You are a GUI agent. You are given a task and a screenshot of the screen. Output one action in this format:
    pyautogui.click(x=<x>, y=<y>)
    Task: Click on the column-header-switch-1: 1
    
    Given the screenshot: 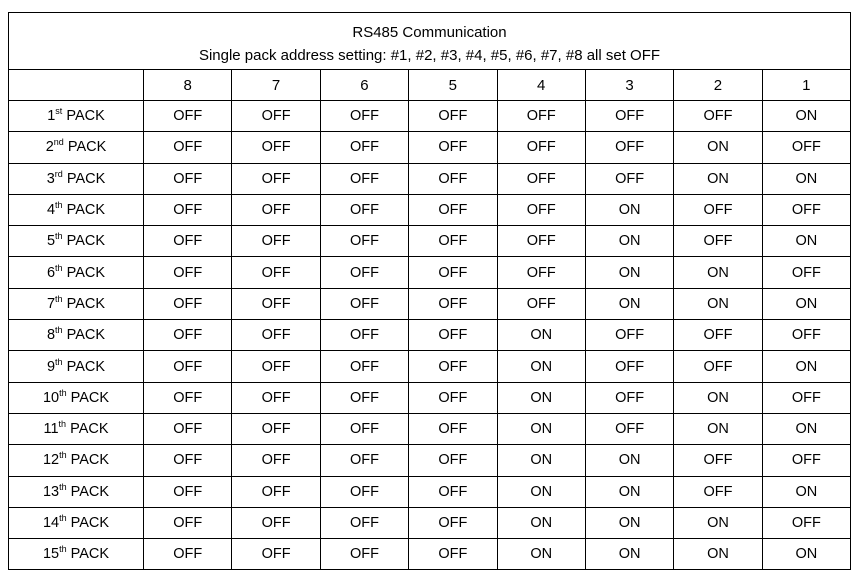 What is the action you would take?
    pyautogui.click(x=806, y=85)
    